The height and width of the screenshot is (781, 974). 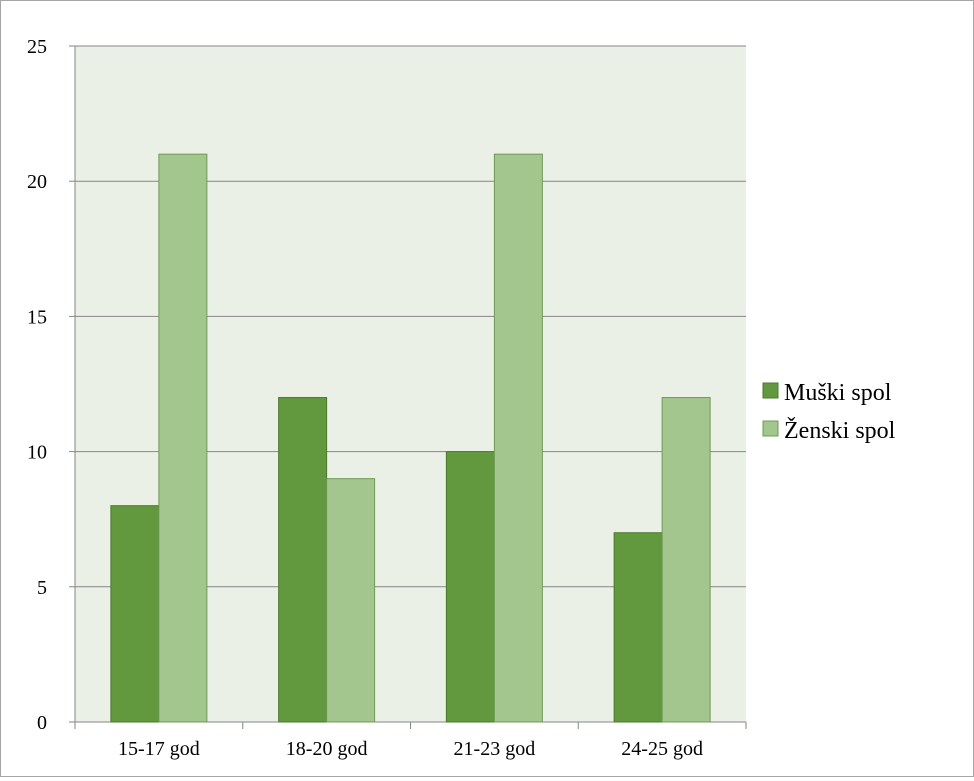 What do you see at coordinates (838, 393) in the screenshot?
I see `legend-label-0: Muški spol` at bounding box center [838, 393].